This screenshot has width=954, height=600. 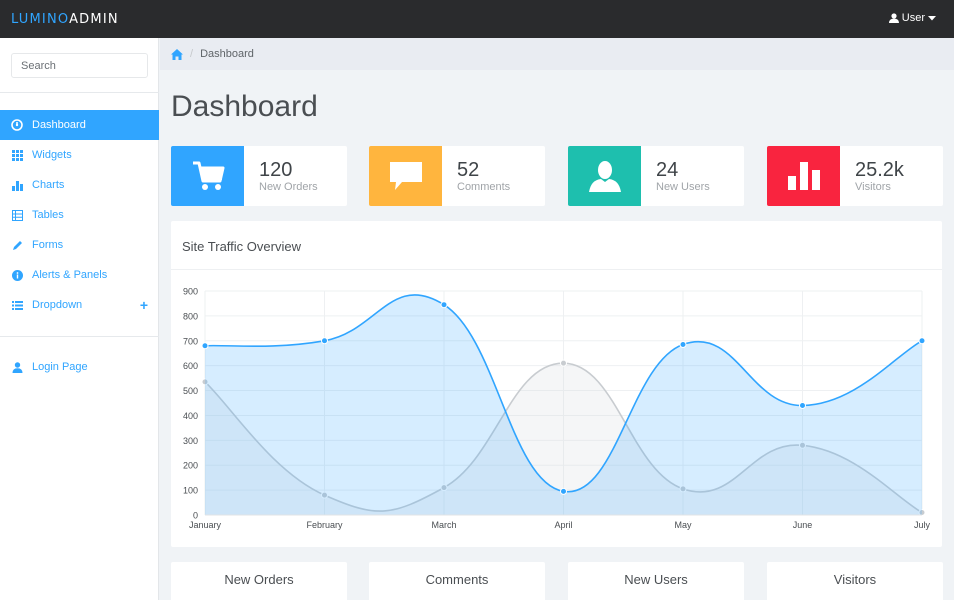 I want to click on comment-icon, so click(x=405, y=176).